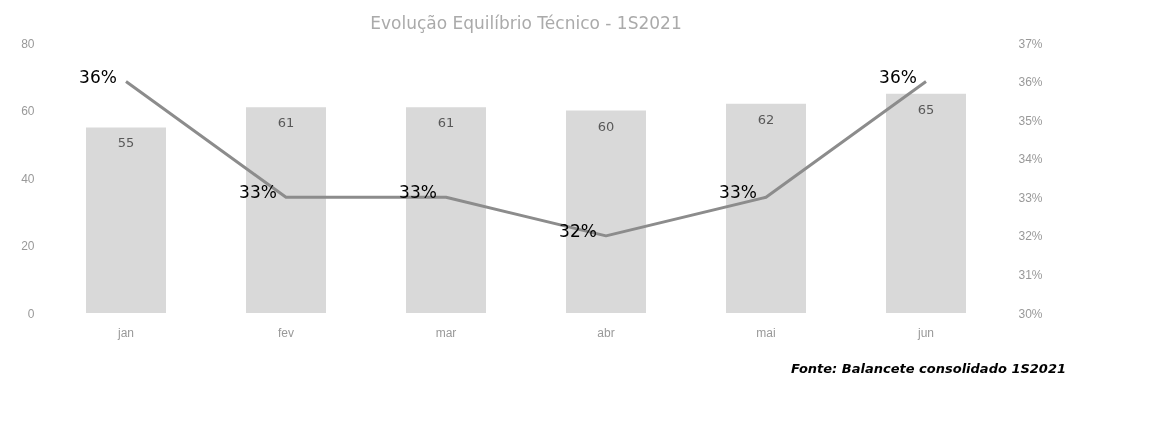 The height and width of the screenshot is (423, 1149). What do you see at coordinates (1030, 197) in the screenshot?
I see `y2-tick-label: 33%` at bounding box center [1030, 197].